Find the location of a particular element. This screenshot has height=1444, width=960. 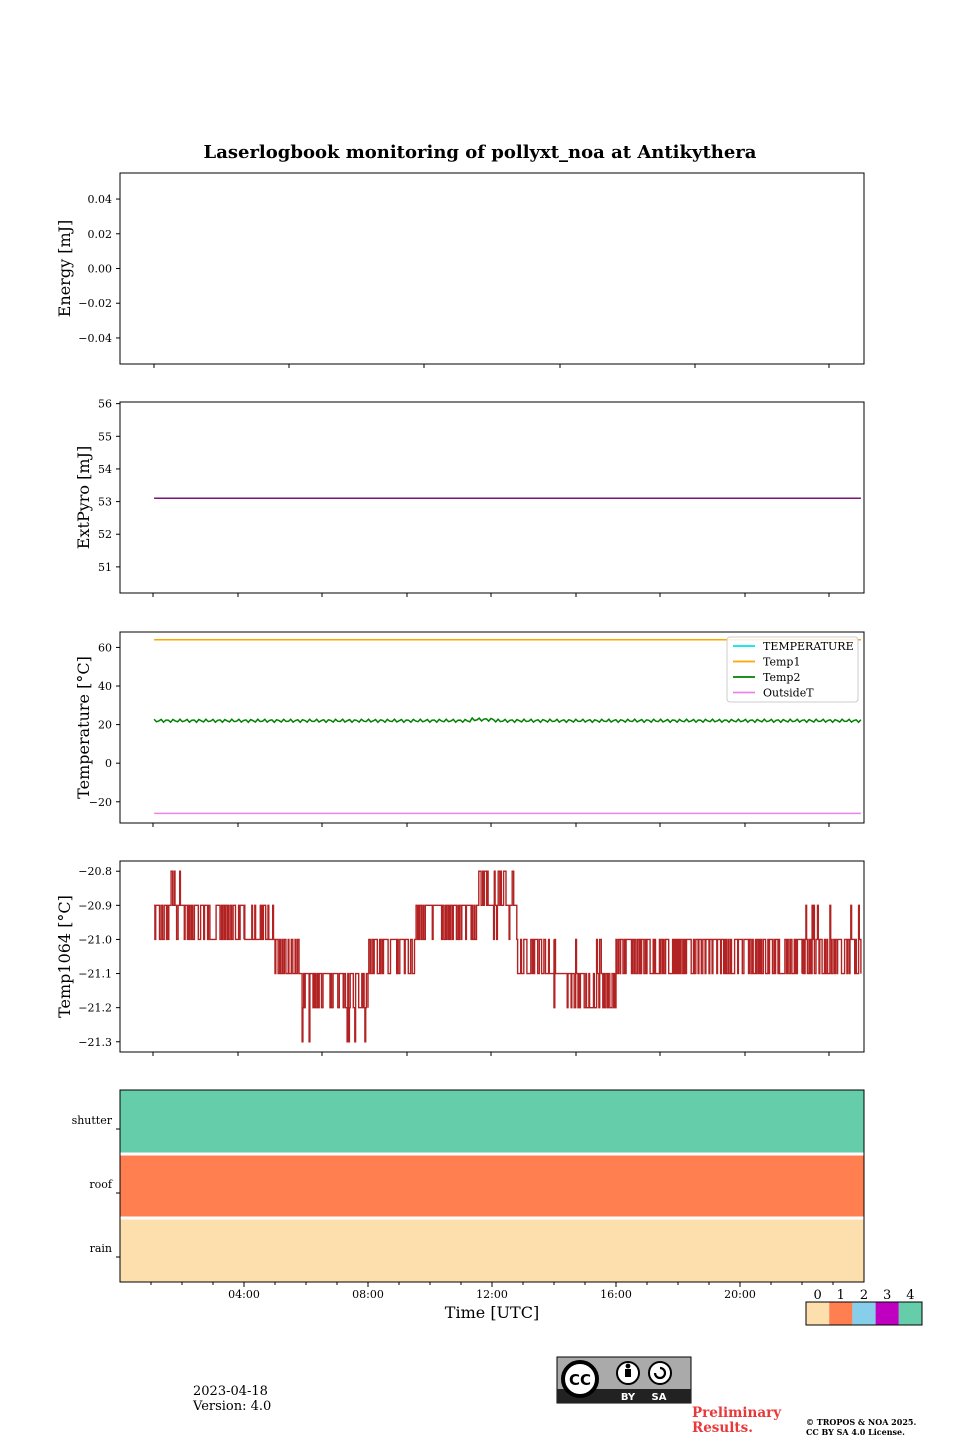

share-alike-icon is located at coordinates (660, 1373).